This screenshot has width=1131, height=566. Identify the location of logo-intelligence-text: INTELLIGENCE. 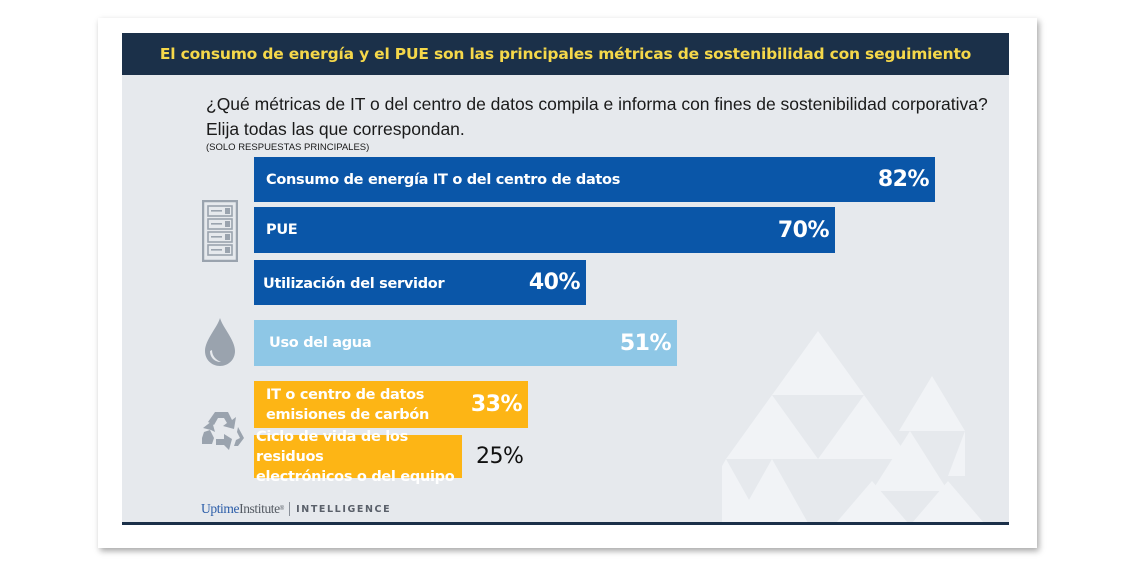
(344, 509).